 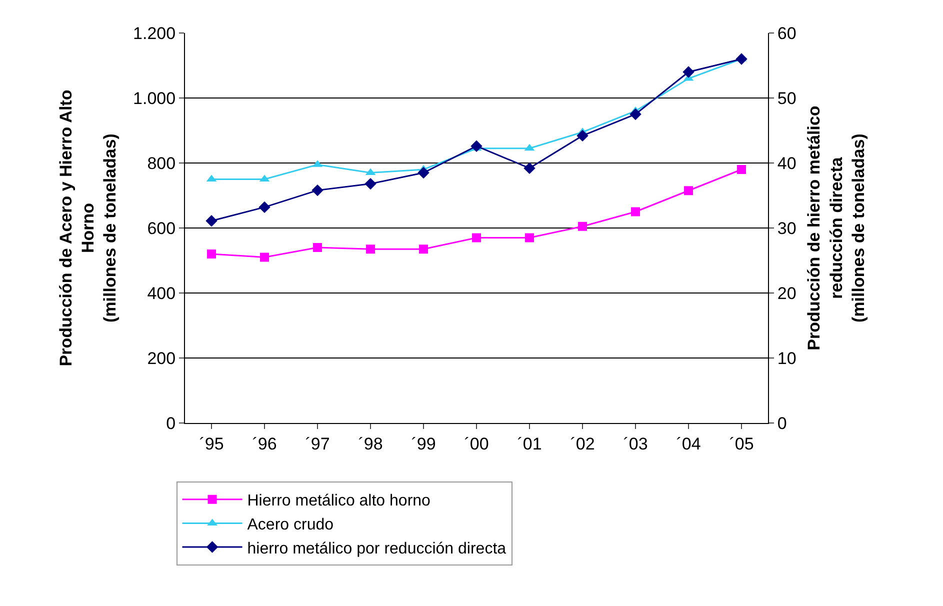 I want to click on x-tick-label: ´02, so click(x=582, y=444).